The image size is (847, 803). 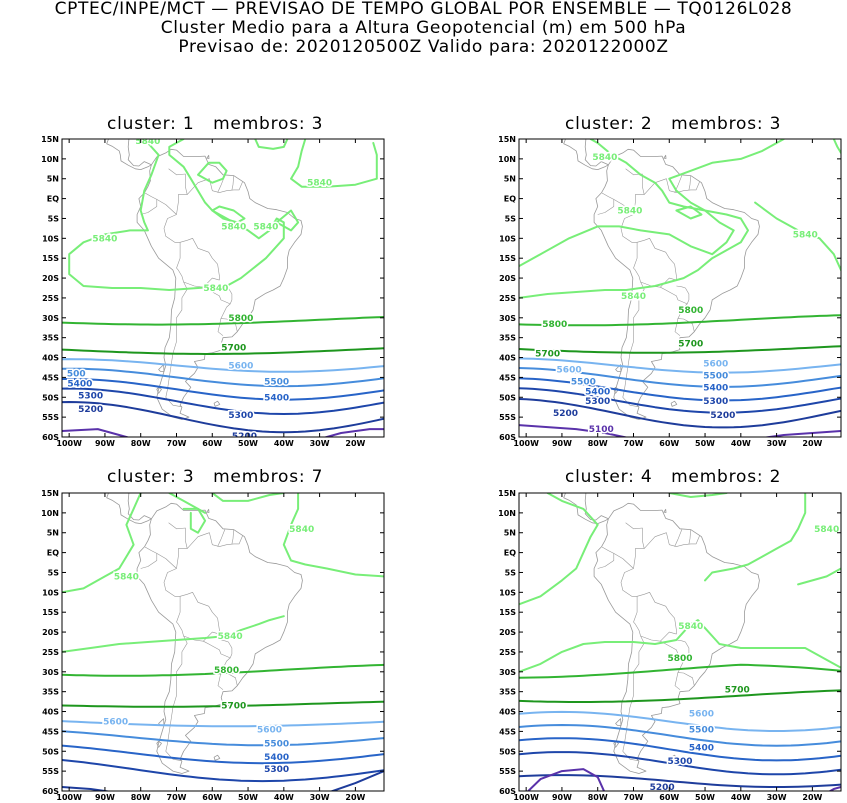 I want to click on lon-tick-label: 80W, so click(x=598, y=797).